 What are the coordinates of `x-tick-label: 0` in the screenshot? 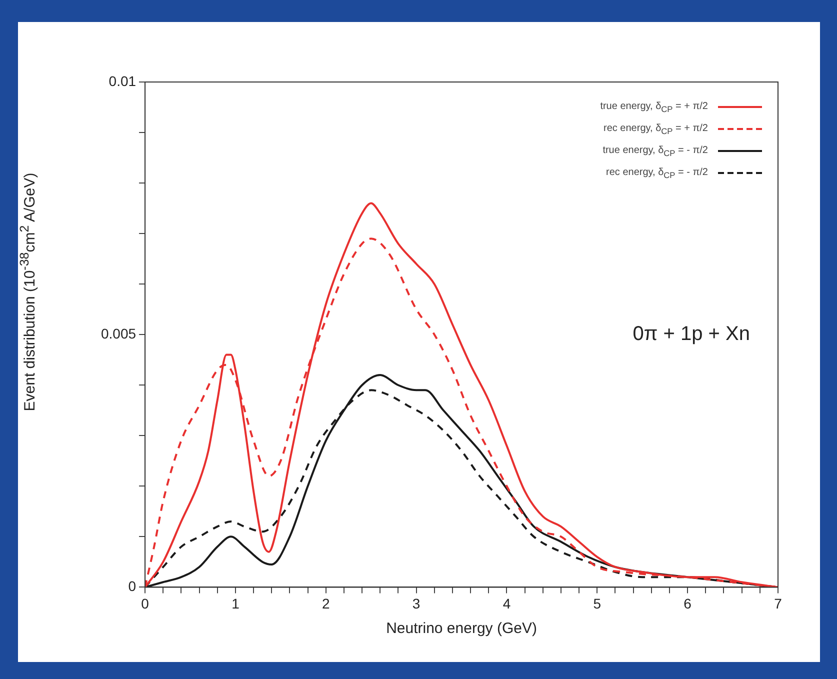 It's located at (145, 603).